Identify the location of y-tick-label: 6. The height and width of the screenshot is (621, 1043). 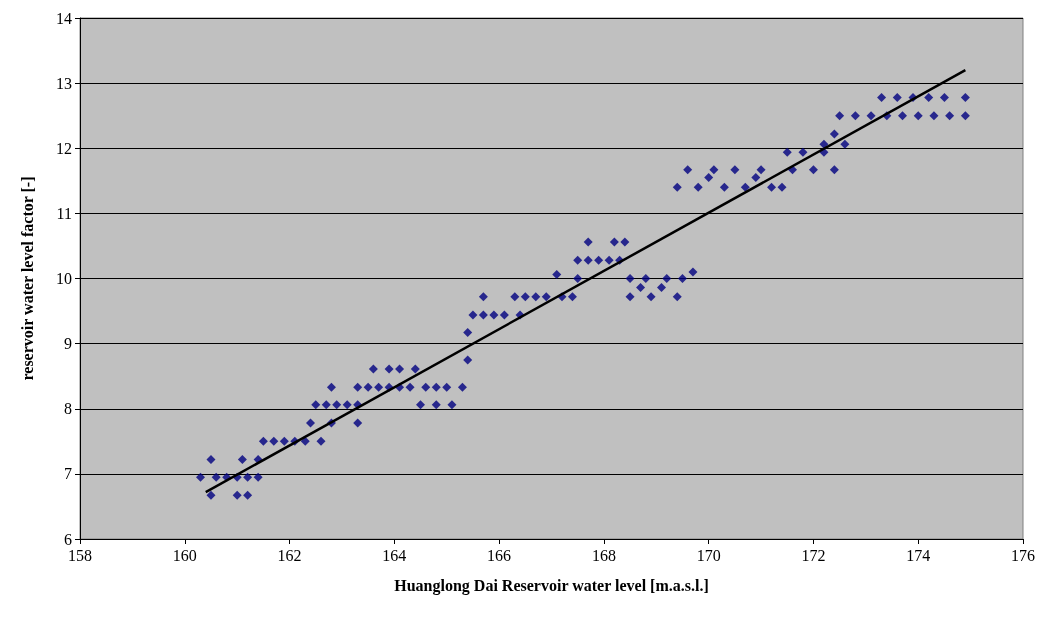
(68, 539).